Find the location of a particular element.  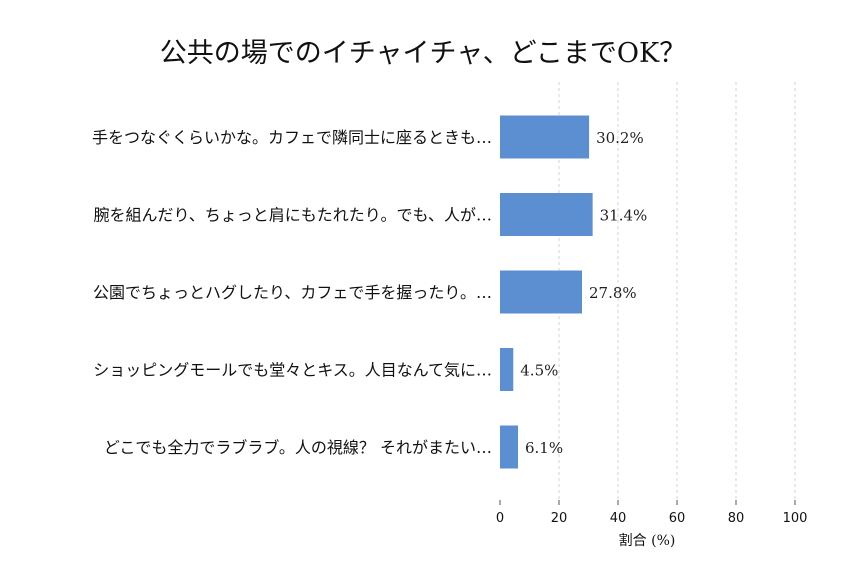

value-labels: 30.2% 31.4% 27.8% 4.5% 6.1% is located at coordinates (583, 293).